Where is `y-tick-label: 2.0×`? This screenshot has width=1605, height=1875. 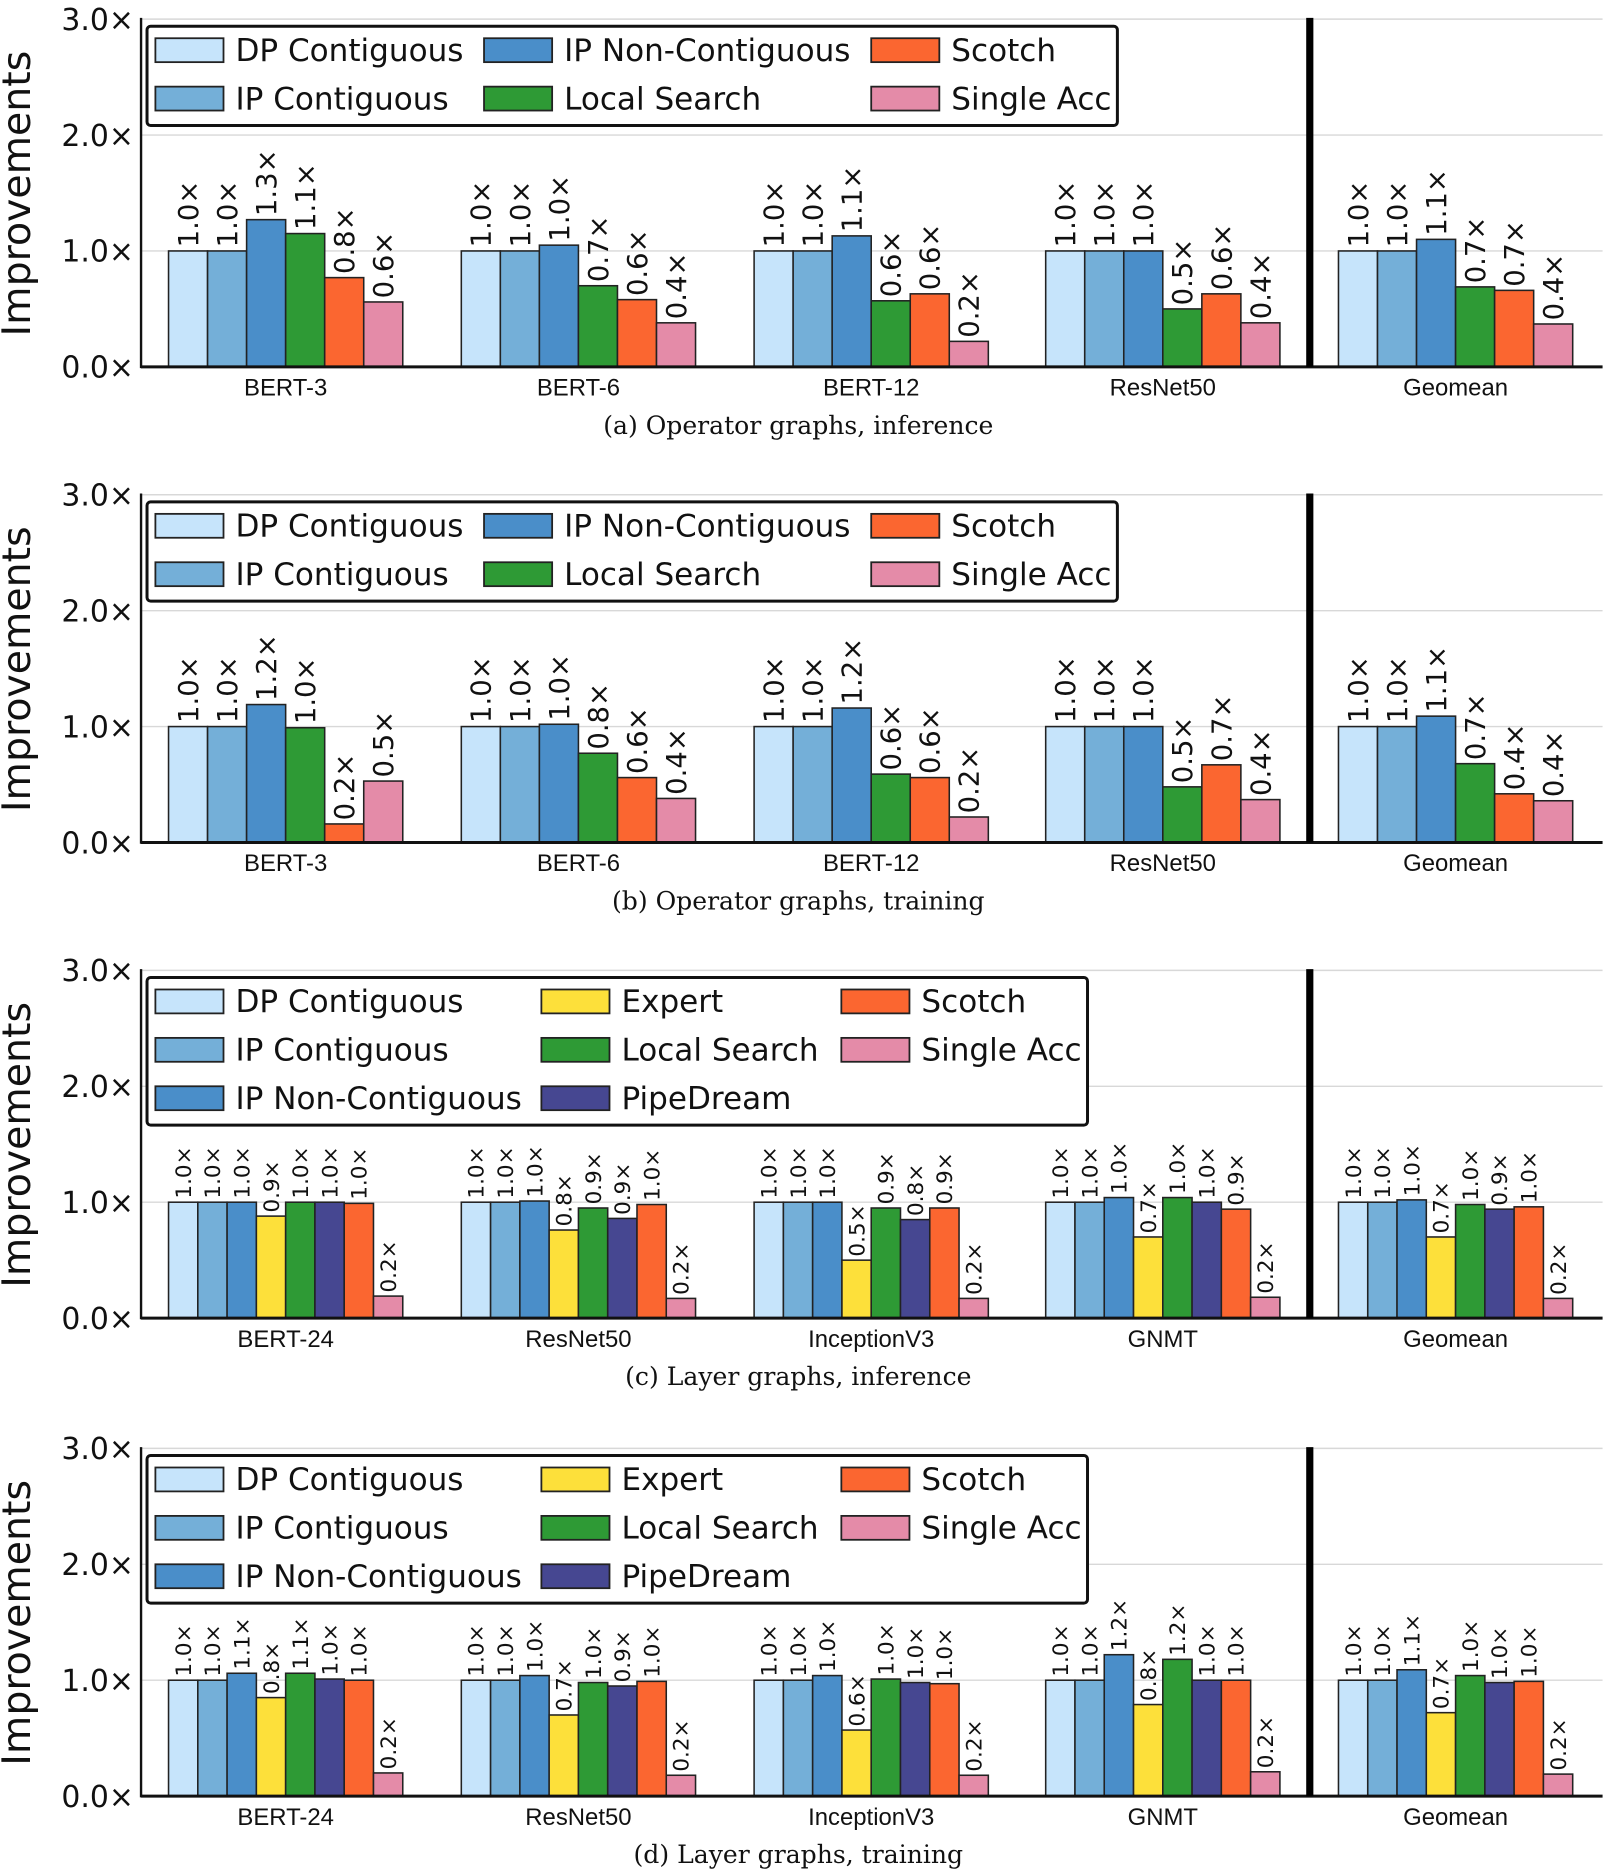
y-tick-label: 2.0× is located at coordinates (97, 1087).